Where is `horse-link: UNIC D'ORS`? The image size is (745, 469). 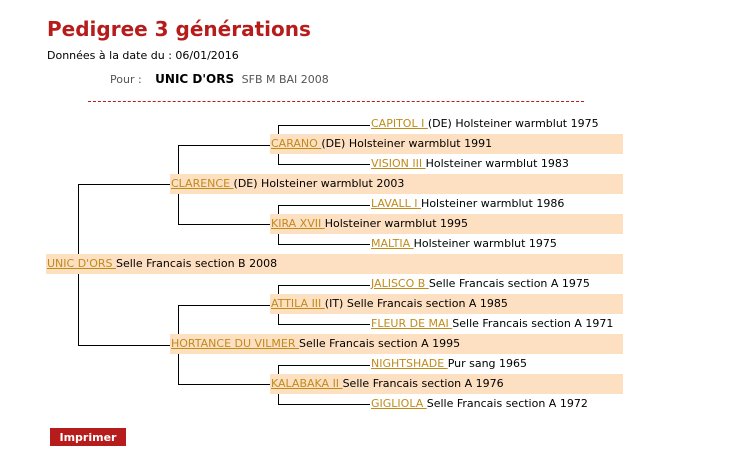
horse-link: UNIC D'ORS is located at coordinates (81, 263).